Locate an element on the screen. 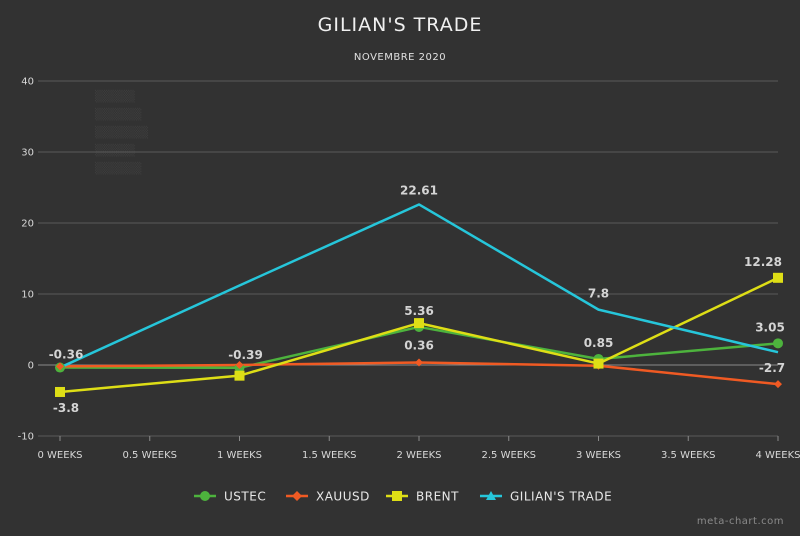 The image size is (800, 536). ghost-text-watermark: ▒▒▒▒▒▒▒▒▒▒▒▒▒▒▒▒▒▒▒▒▒▒▒▒▒▒▒▒▒▒▒▒▒▒ is located at coordinates (121, 132).